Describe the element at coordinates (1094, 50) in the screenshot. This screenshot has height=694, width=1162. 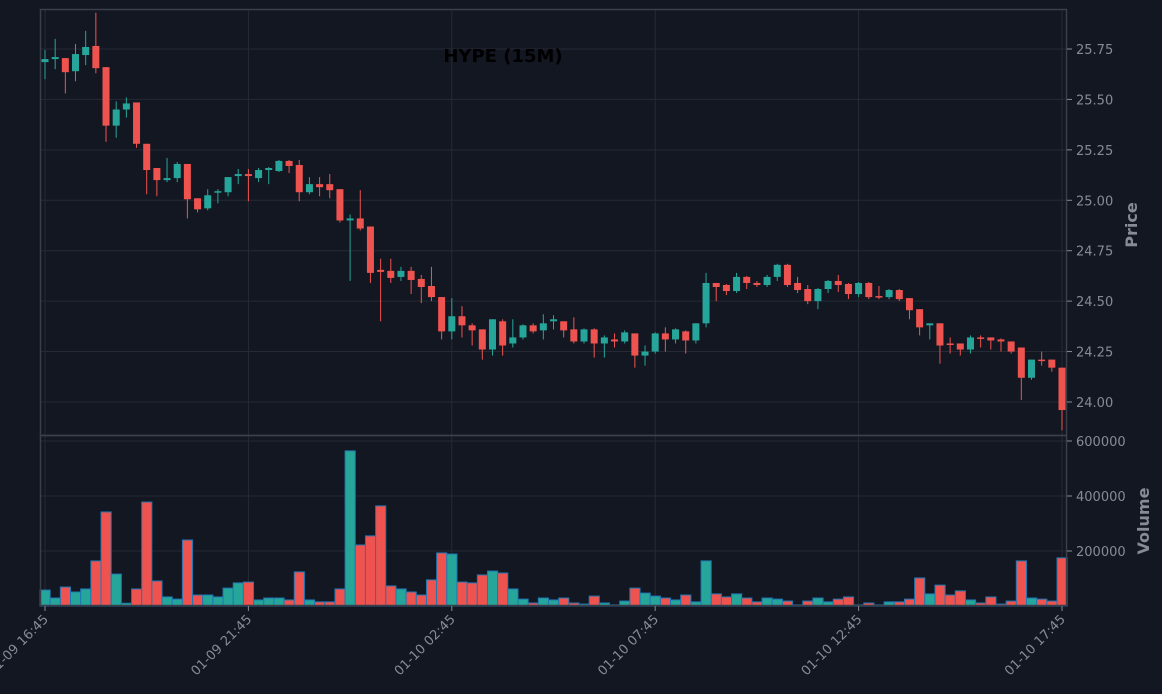
I see `price-tick-label: 25.75` at that location.